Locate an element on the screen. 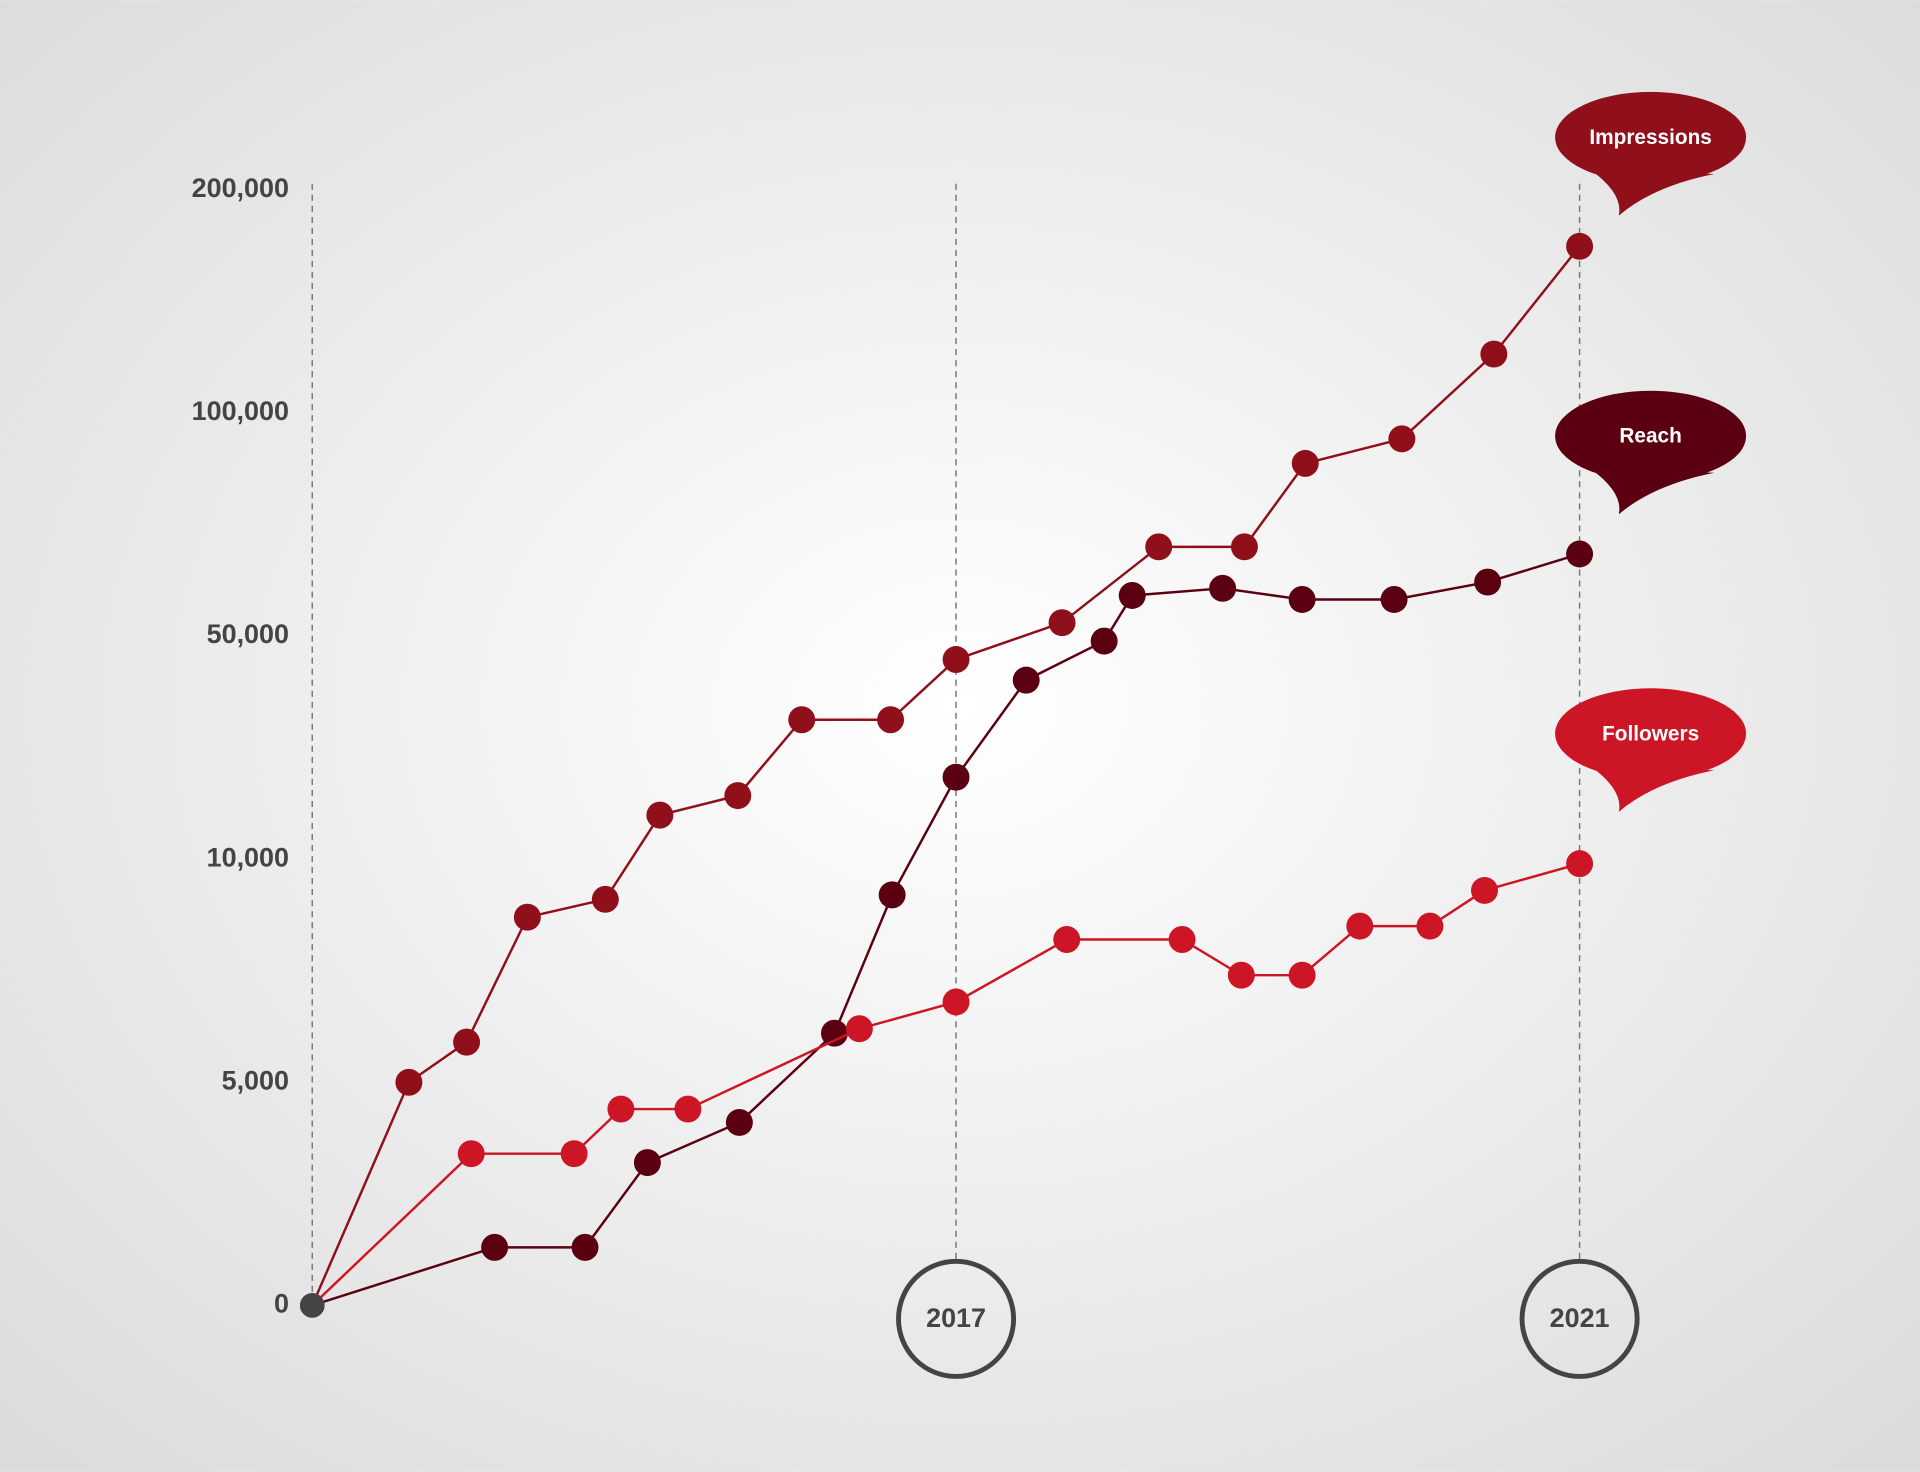  legend-label: Impressions is located at coordinates (1650, 137).